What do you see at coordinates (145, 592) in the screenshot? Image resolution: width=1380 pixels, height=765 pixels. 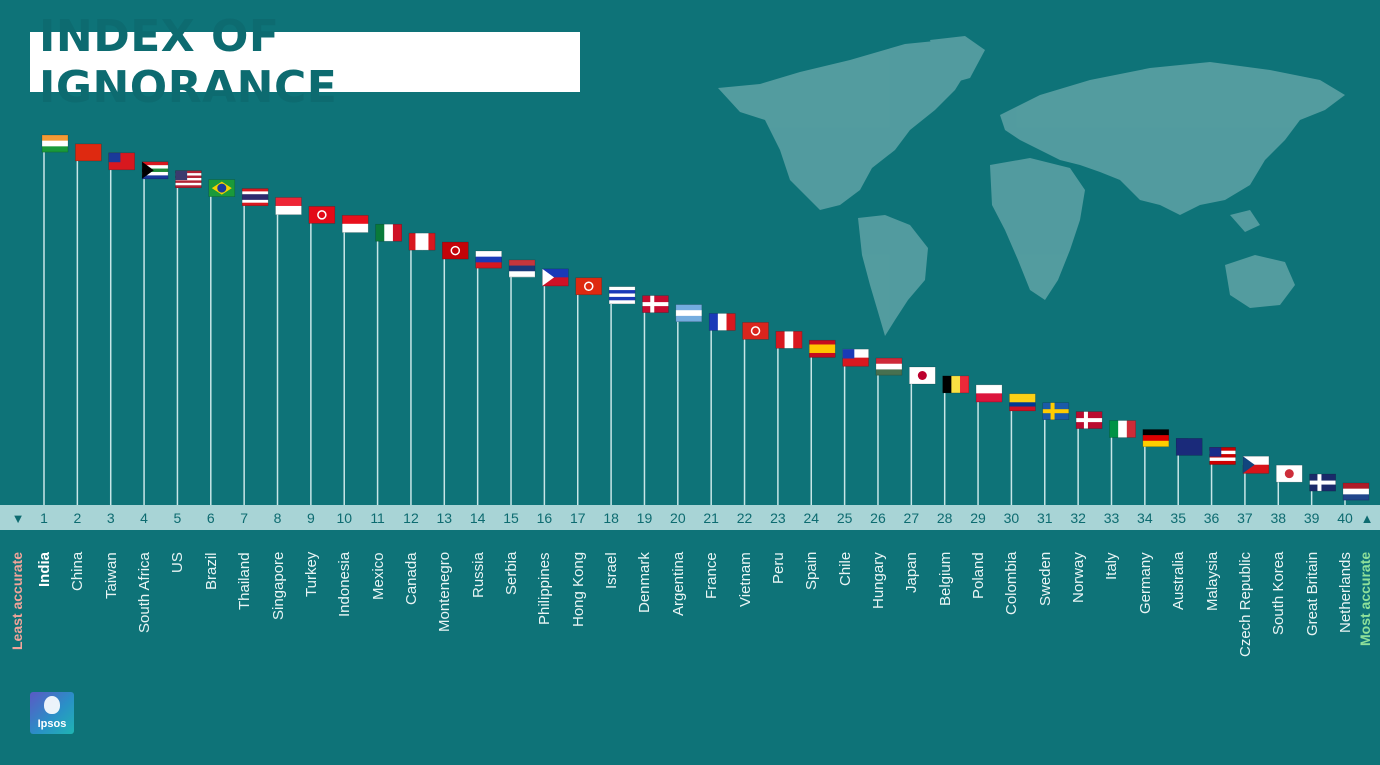 I see `country-label: South Africa` at bounding box center [145, 592].